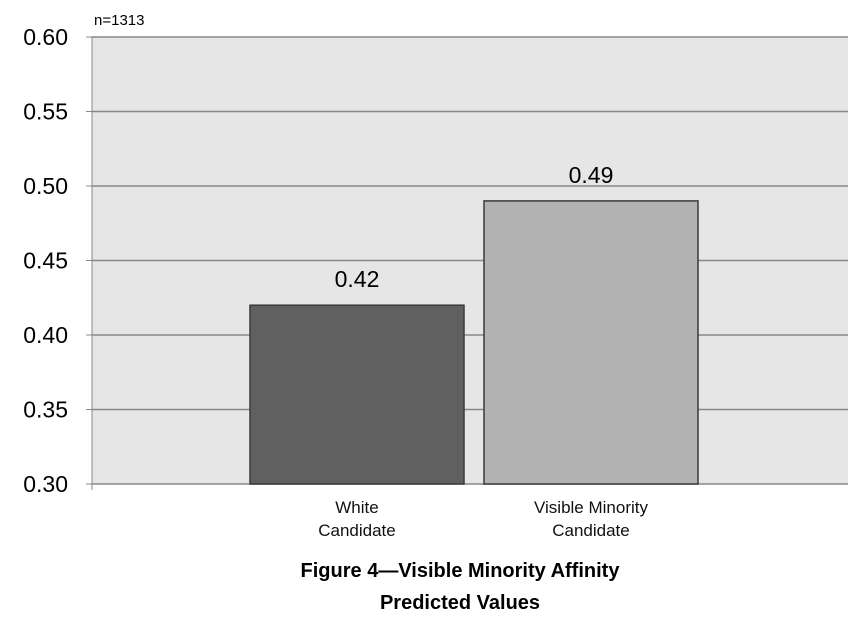 The image size is (848, 621). Describe the element at coordinates (45, 410) in the screenshot. I see `y-tick-label: 0.35` at that location.